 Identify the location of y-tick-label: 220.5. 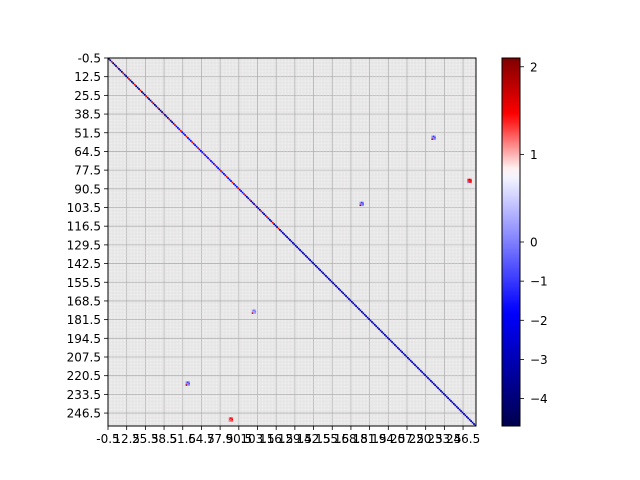
(84, 376).